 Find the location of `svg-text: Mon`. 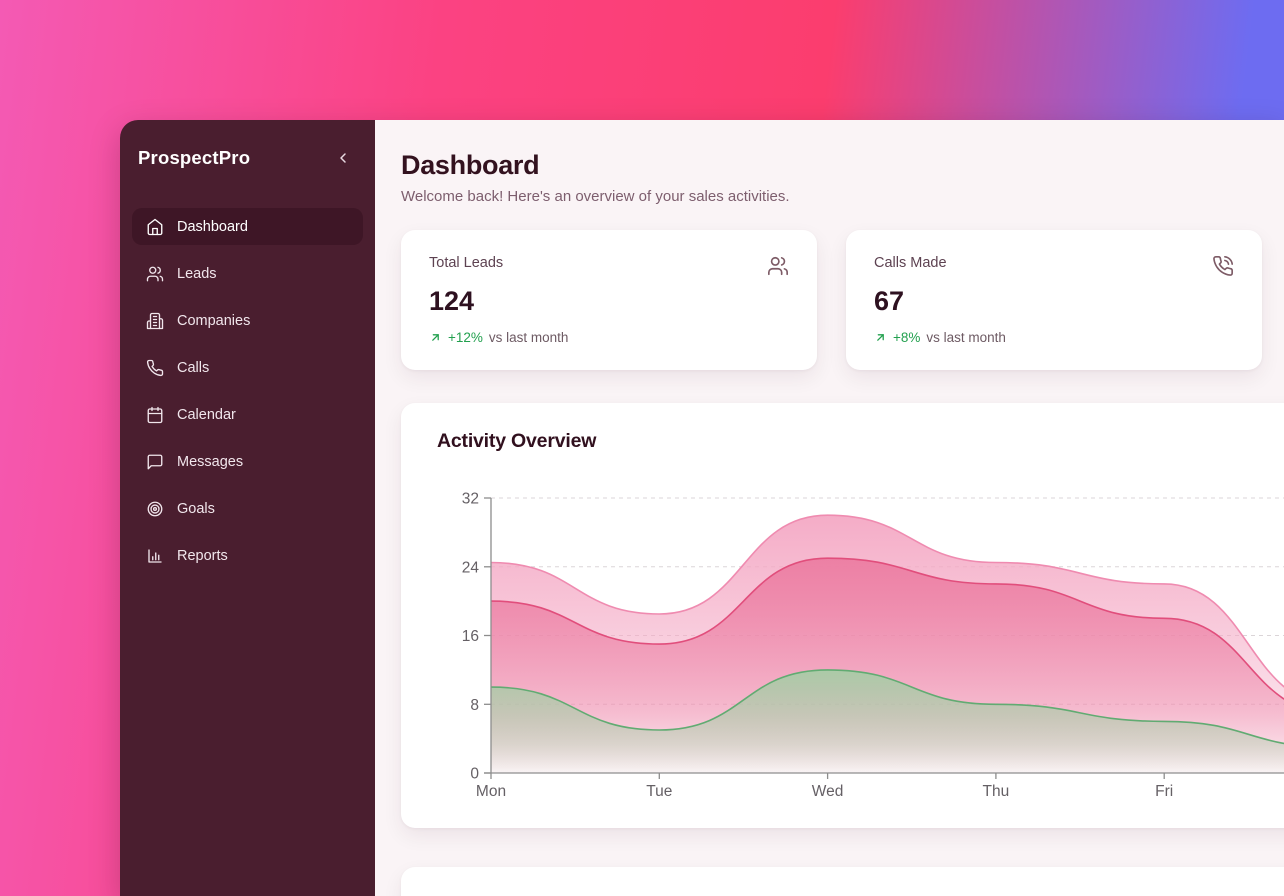

svg-text: Mon is located at coordinates (491, 791).